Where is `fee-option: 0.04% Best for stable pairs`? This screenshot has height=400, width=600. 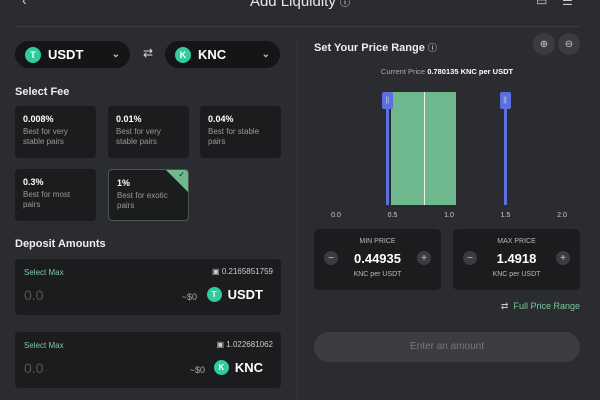 fee-option: 0.04% Best for stable pairs is located at coordinates (240, 132).